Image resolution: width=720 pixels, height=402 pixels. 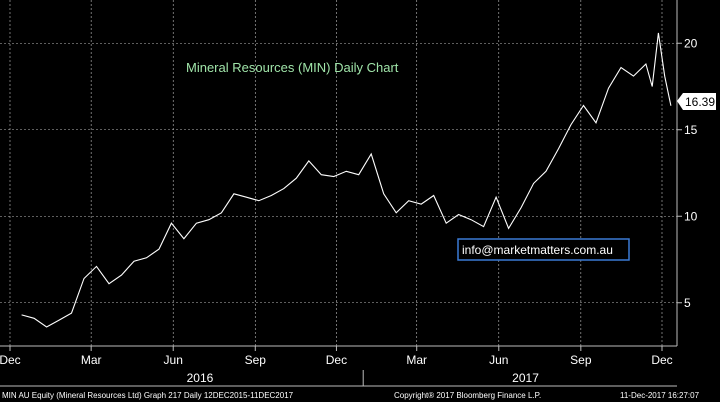 I want to click on annotation-box: info@marketmatters.com.au, so click(x=543, y=249).